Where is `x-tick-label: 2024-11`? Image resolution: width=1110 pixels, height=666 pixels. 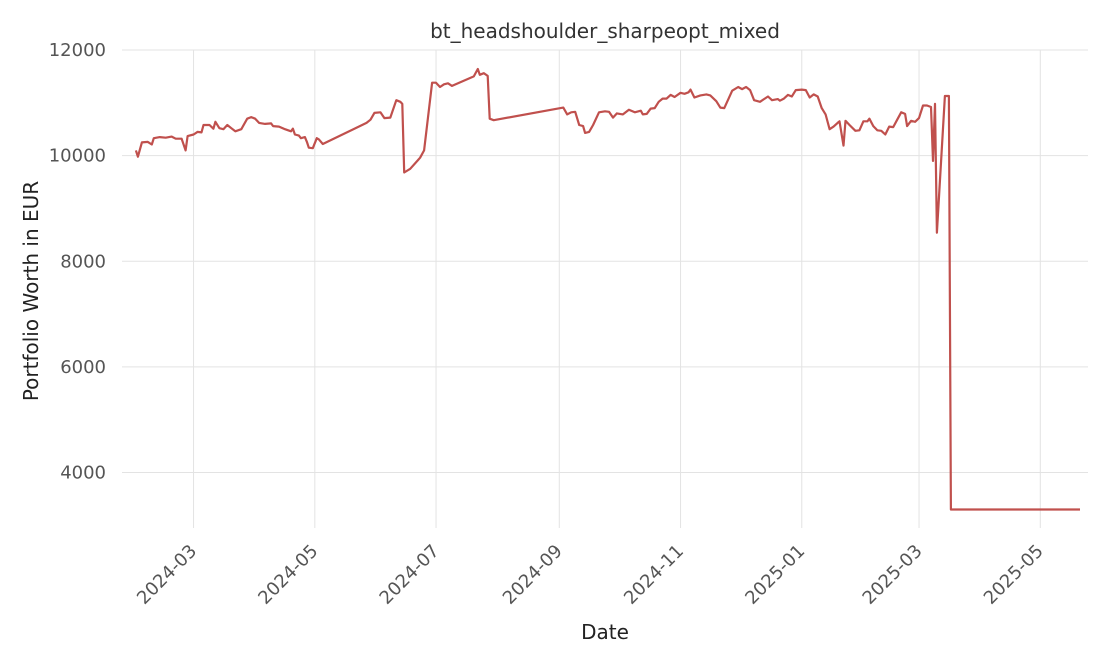
x-tick-label: 2024-11 is located at coordinates (654, 575).